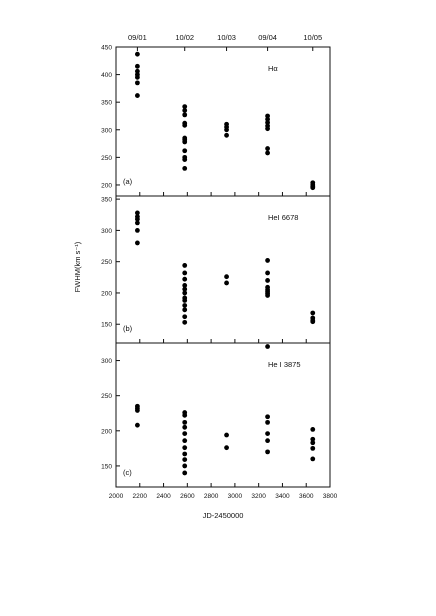 Image resolution: width=436 pixels, height=616 pixels. I want to click on top-date-label: 10/05, so click(312, 37).